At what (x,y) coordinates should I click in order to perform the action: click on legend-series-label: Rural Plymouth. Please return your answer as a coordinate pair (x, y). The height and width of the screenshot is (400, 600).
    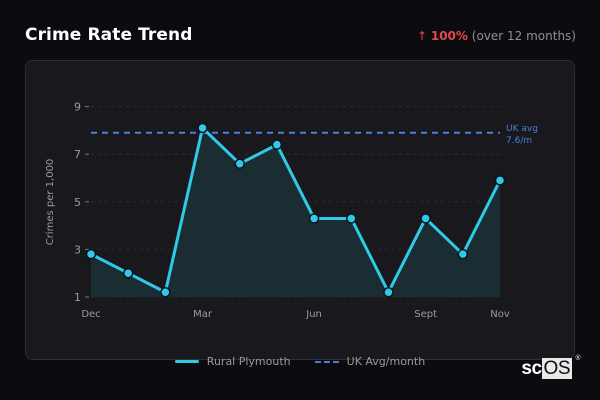
    Looking at the image, I should click on (248, 361).